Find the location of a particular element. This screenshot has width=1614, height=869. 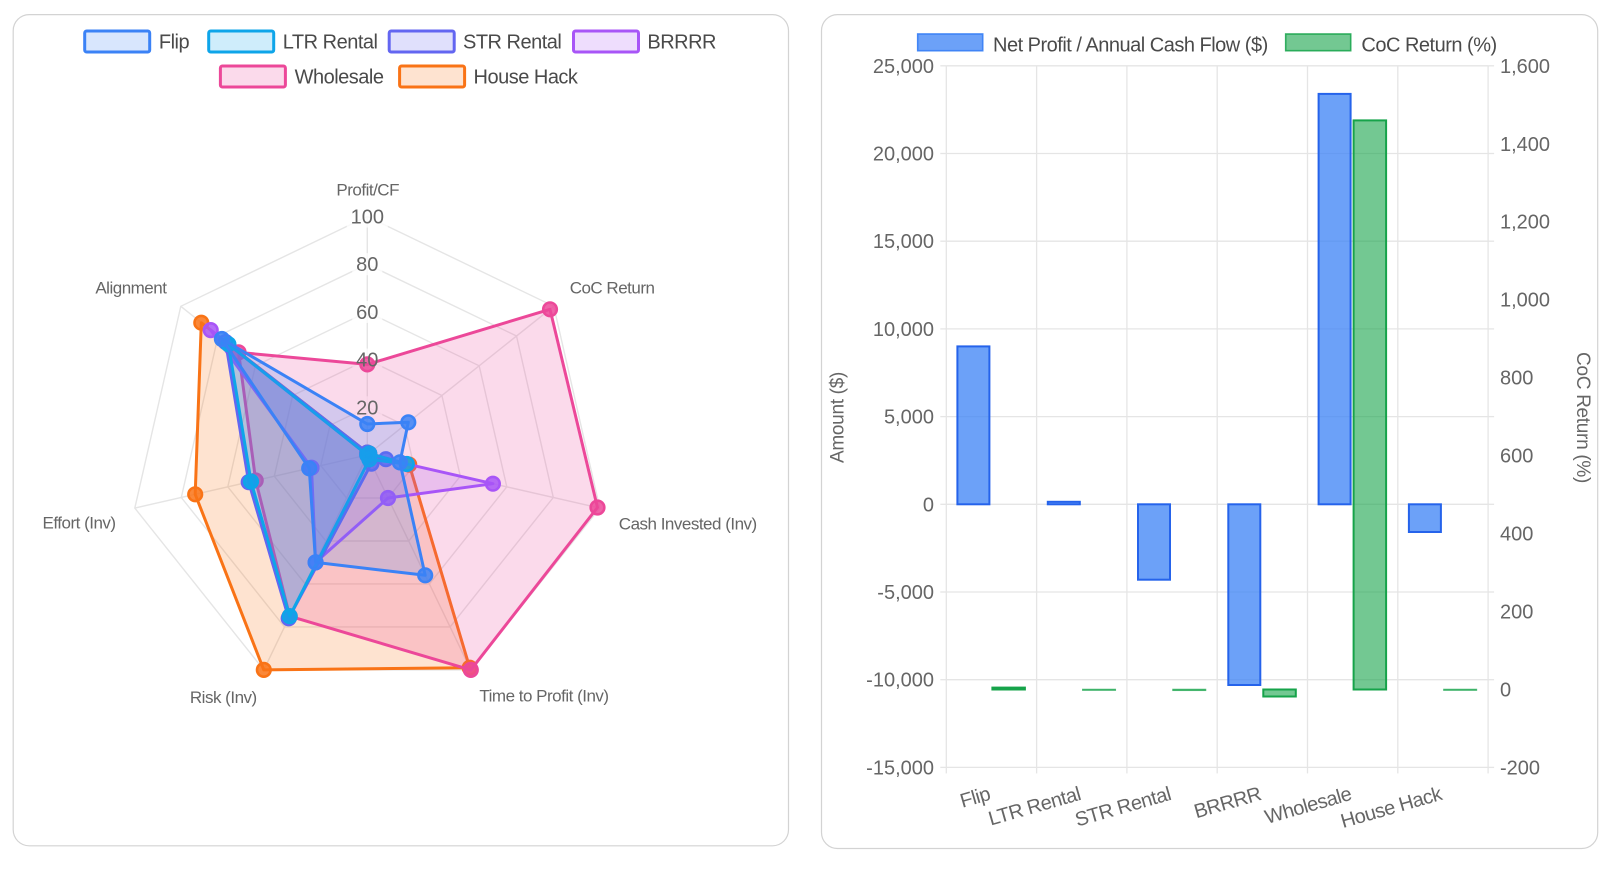

svg-text: 1,400 is located at coordinates (1525, 145).